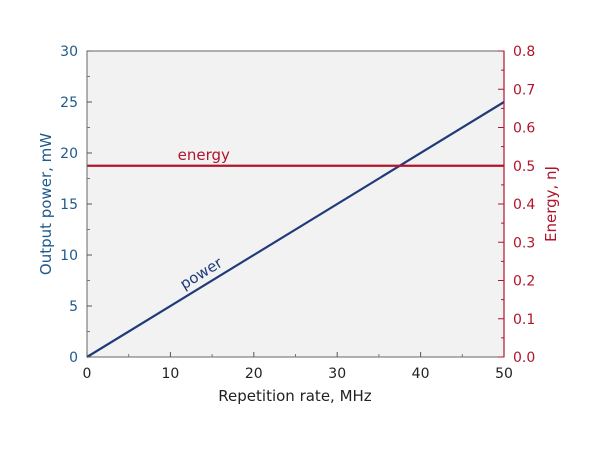  I want to click on x-tick-label: 0, so click(87, 374).